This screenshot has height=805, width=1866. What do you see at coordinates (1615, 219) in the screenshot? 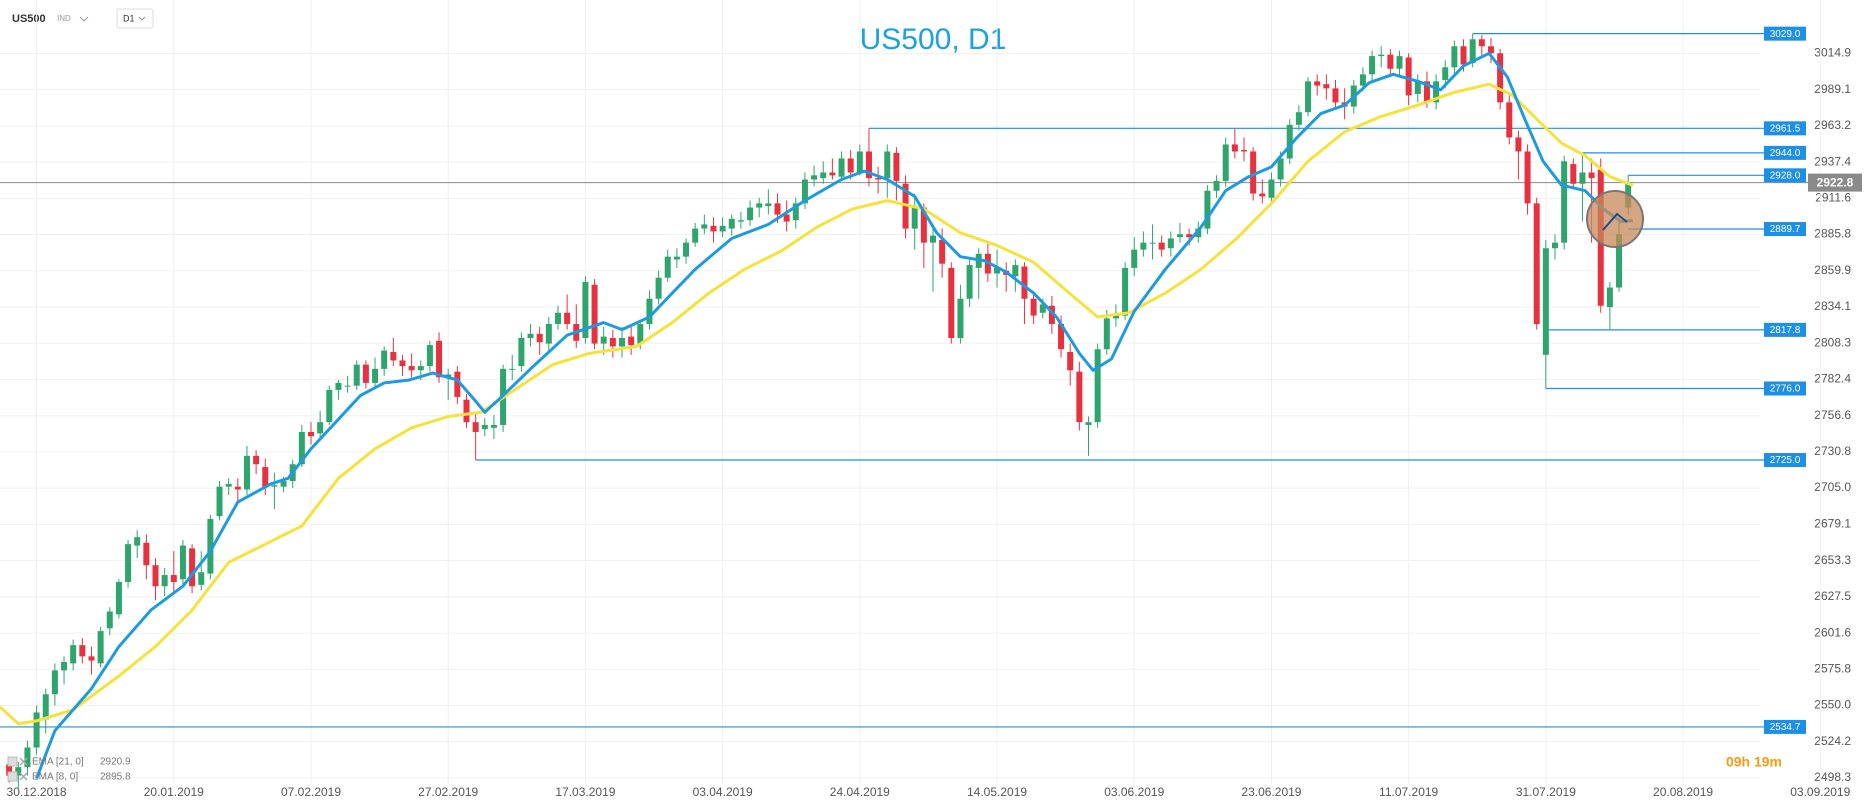
I see `highlight` at bounding box center [1615, 219].